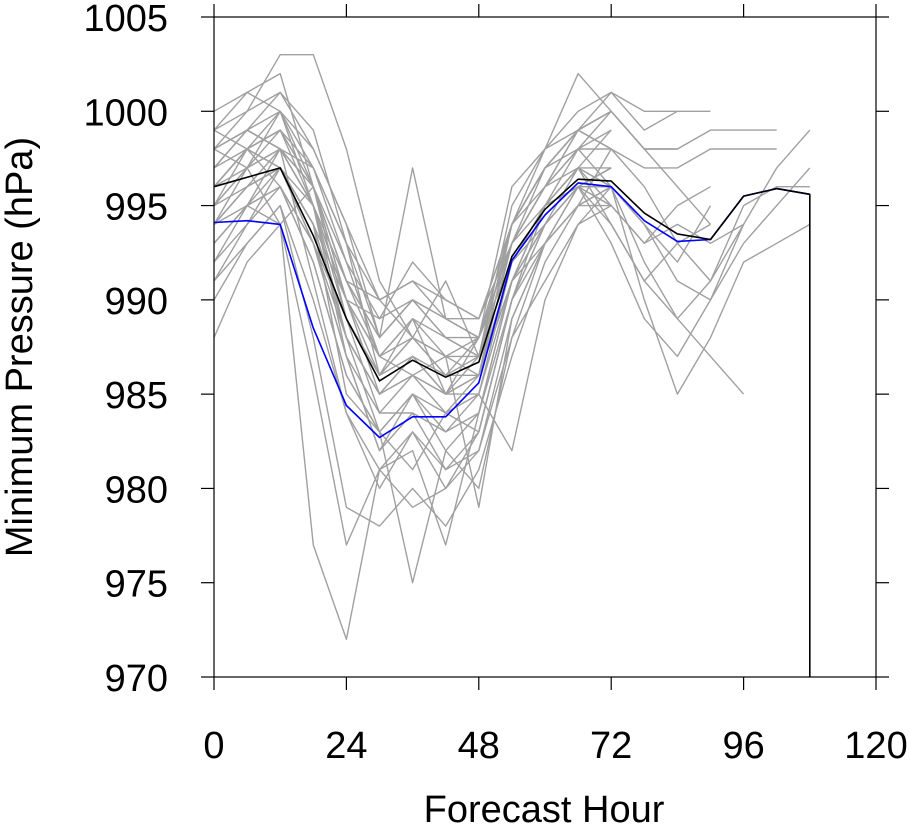 This screenshot has width=910, height=827. I want to click on x-tick-label: 72, so click(611, 746).